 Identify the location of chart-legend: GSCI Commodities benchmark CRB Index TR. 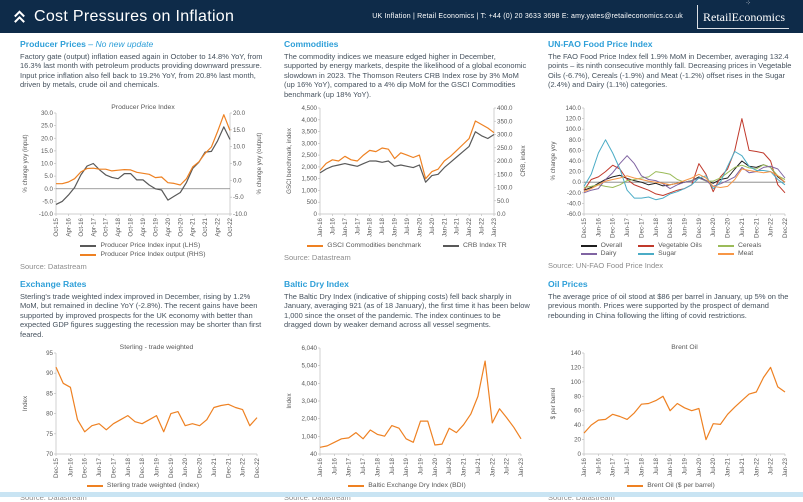
(407, 245).